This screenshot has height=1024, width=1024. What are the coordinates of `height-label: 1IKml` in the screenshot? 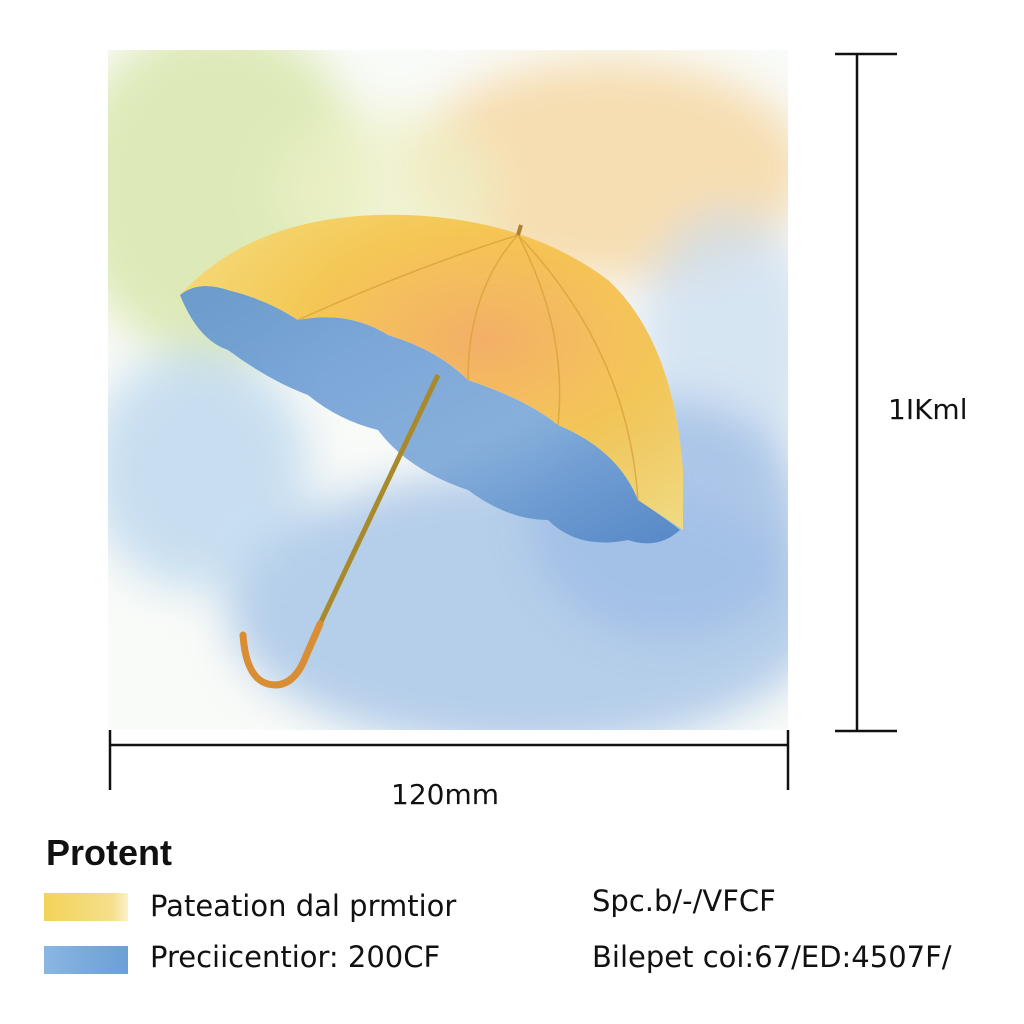 It's located at (928, 409).